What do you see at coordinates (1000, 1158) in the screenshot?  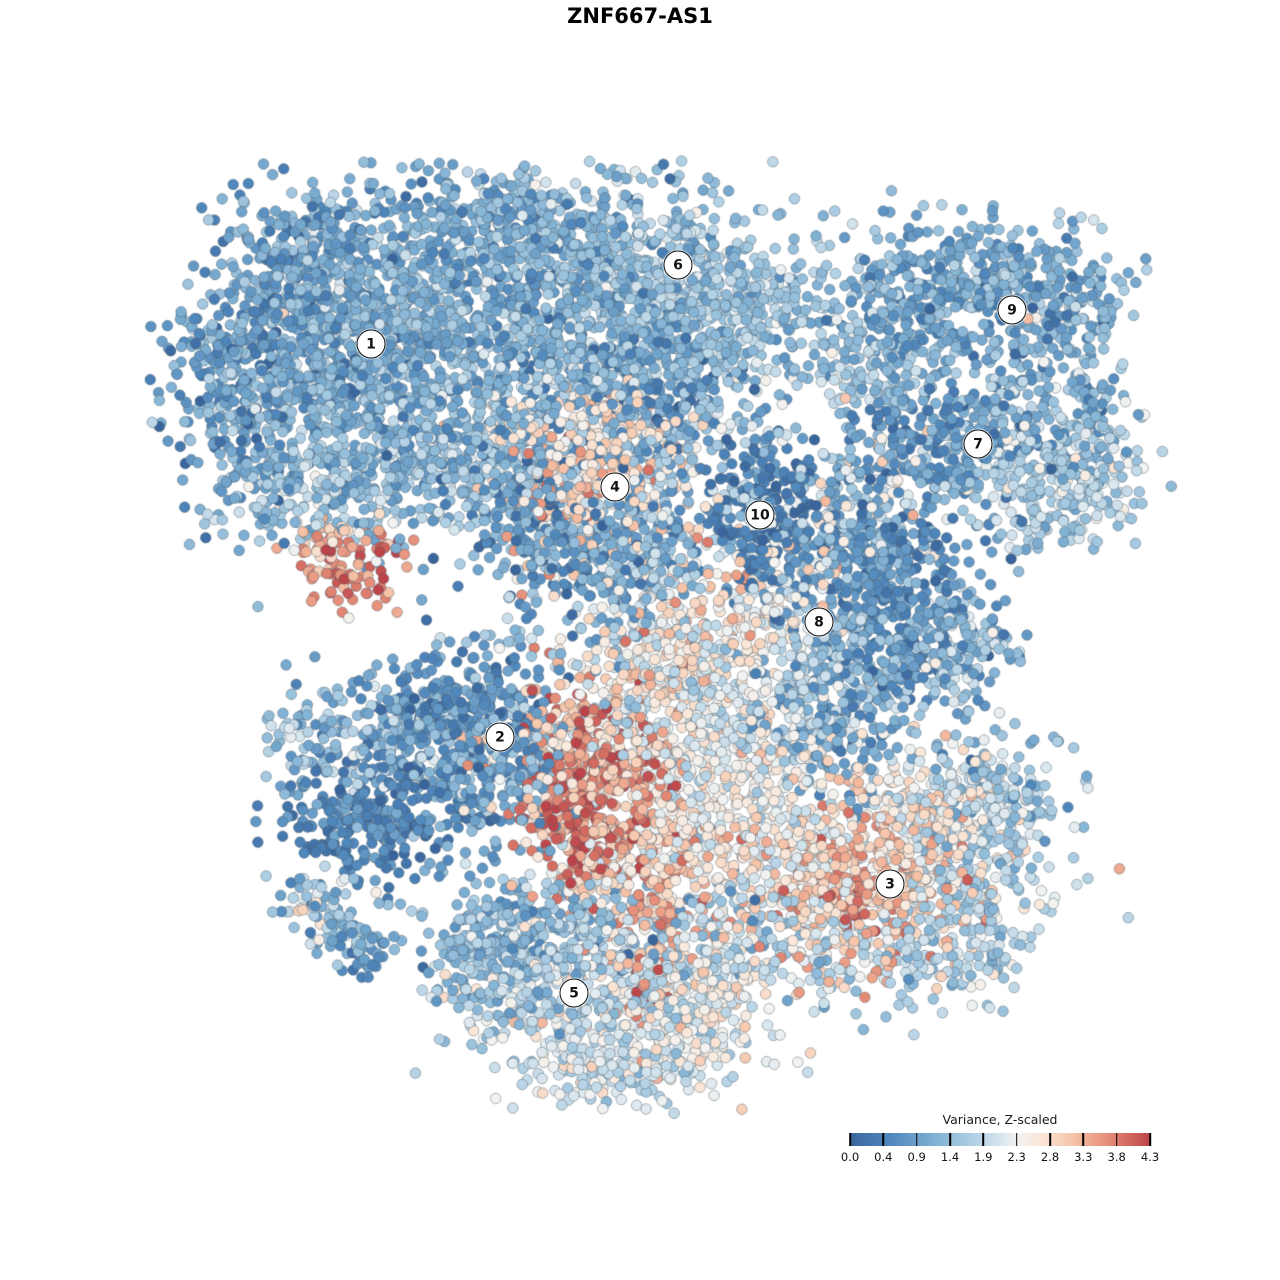 I see `colorbar-tick-labels: 0.0 0.4 0.9 1.4 1.9 2.3 2.8 3.3 3.8 4.3` at bounding box center [1000, 1158].